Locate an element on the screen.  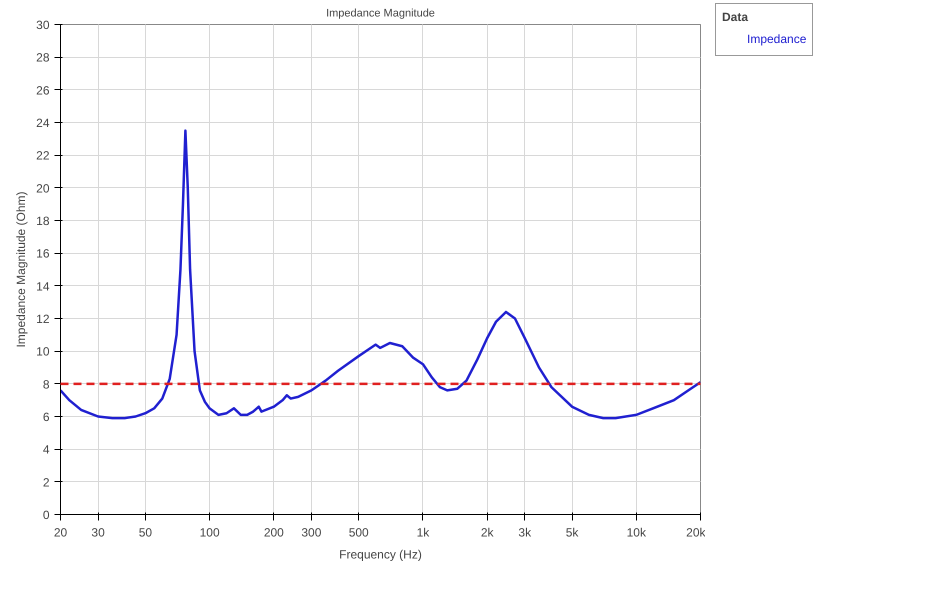
y-tick-label: 2 is located at coordinates (46, 482).